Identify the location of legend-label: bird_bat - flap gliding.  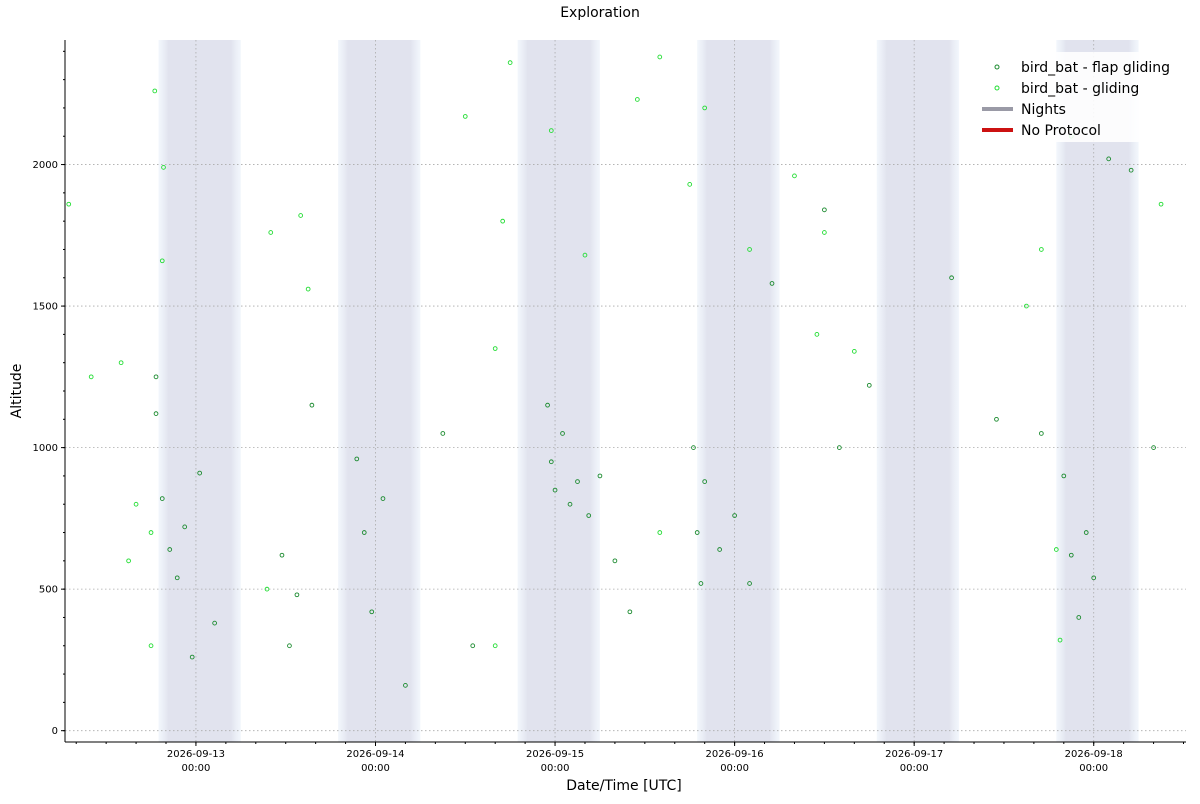
(1095, 68).